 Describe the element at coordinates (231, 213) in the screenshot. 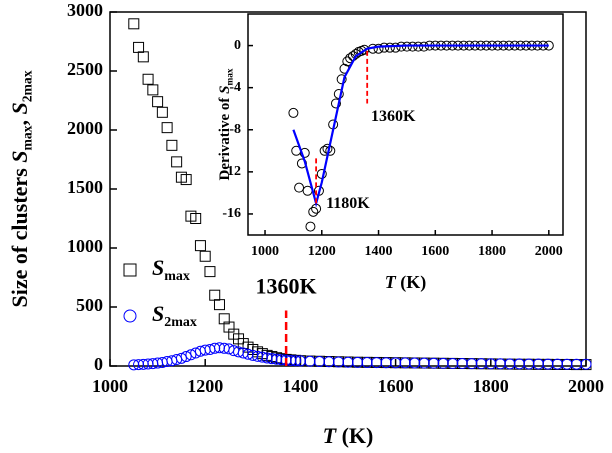

I see `y-tick-label: -16` at that location.